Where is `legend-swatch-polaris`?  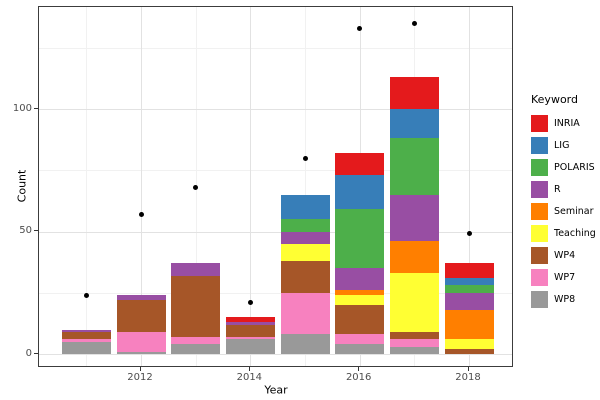
legend-swatch-polaris is located at coordinates (539, 167).